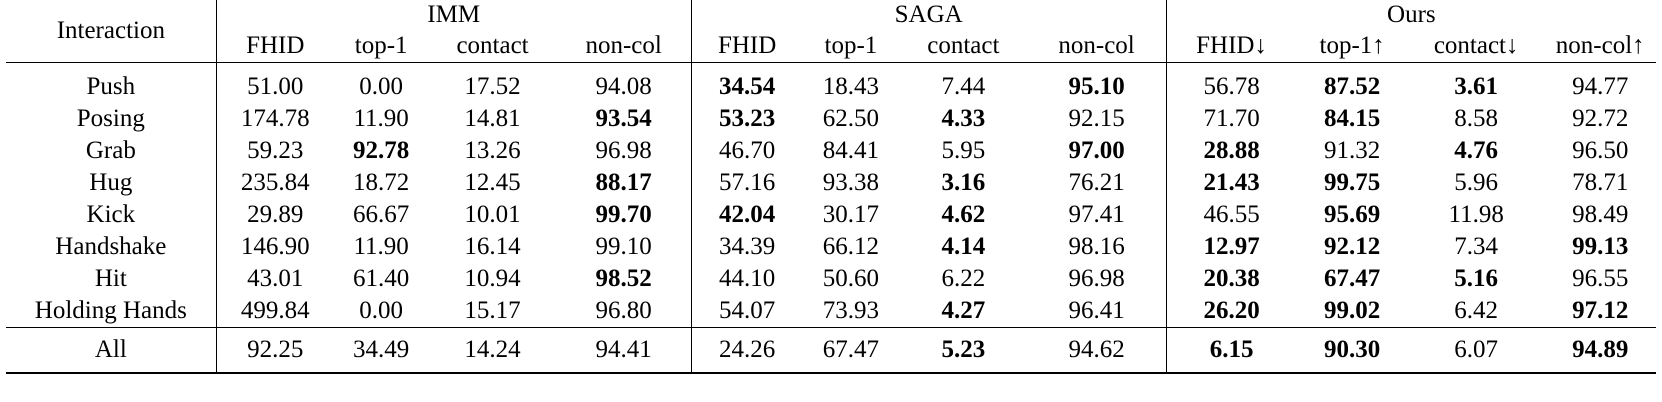  What do you see at coordinates (1231, 247) in the screenshot?
I see `cell-ours-fhid: 12.97` at bounding box center [1231, 247].